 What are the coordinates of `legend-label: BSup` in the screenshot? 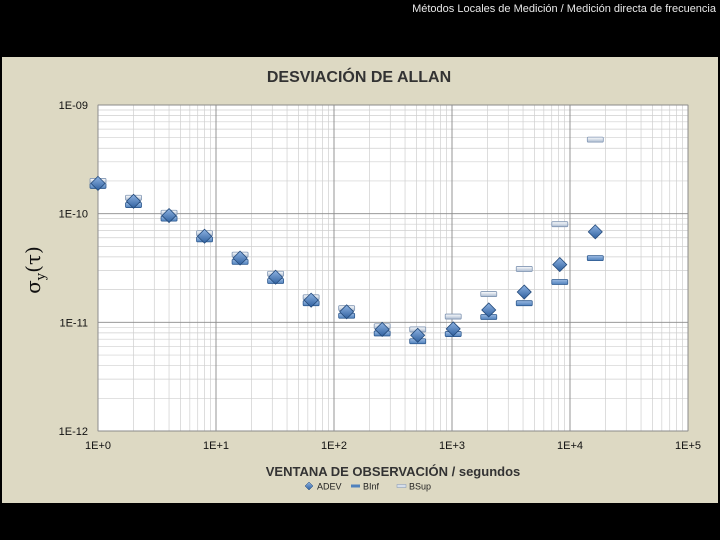 It's located at (420, 487).